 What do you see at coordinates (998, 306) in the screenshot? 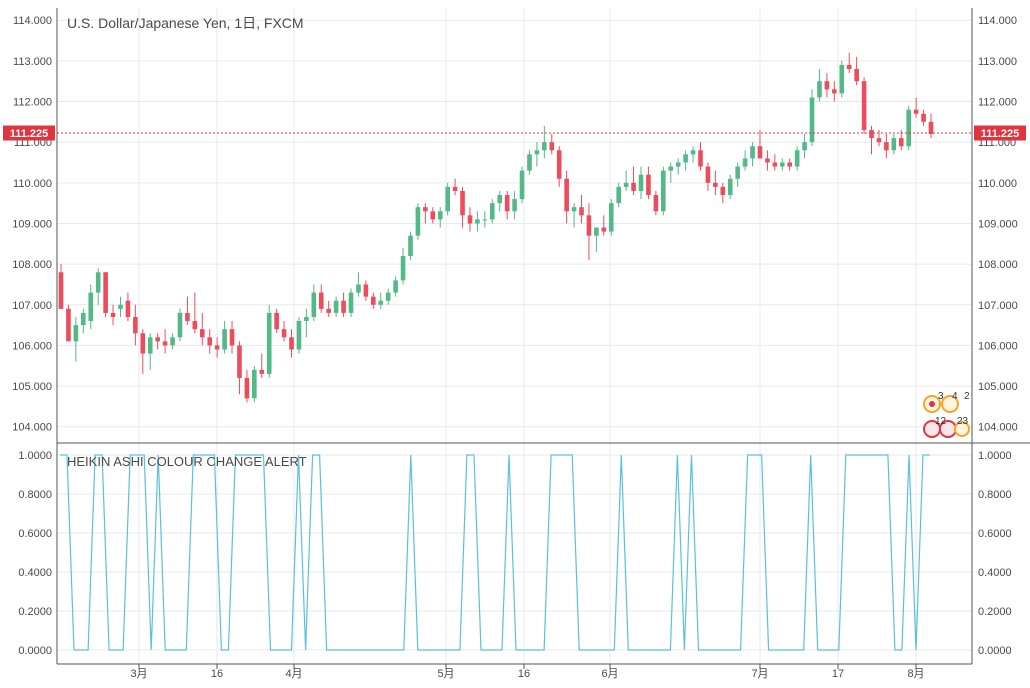
I see `price-tick-right: 107.000` at bounding box center [998, 306].